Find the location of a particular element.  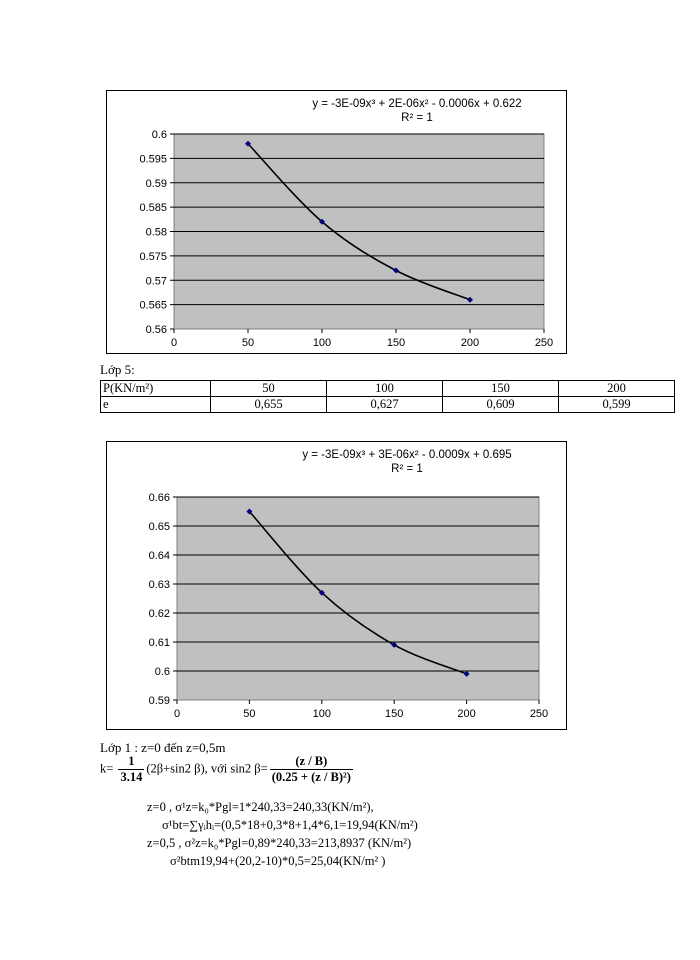

layer5-heading: Lớp 5: is located at coordinates (117, 369).